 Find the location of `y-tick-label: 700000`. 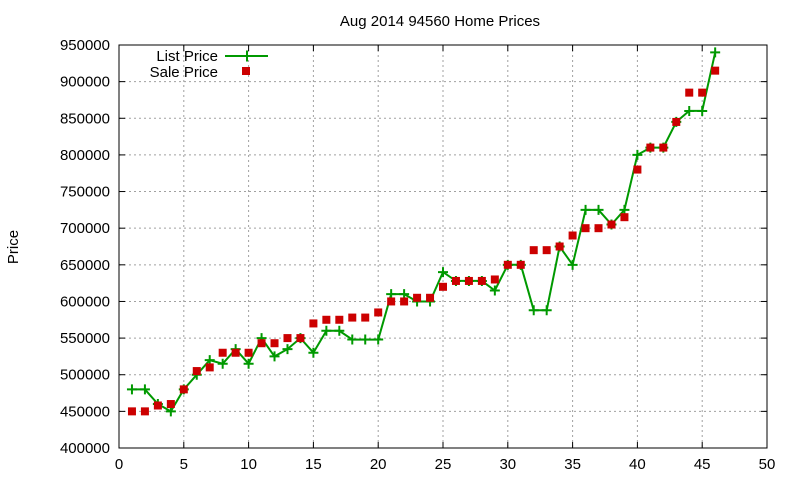

y-tick-label: 700000 is located at coordinates (85, 228).